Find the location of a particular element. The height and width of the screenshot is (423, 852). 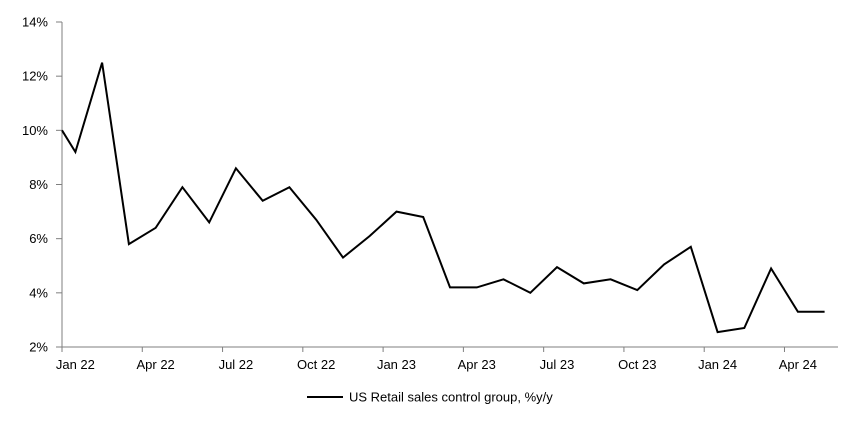

x-tick-label: Jan 23 is located at coordinates (396, 364).